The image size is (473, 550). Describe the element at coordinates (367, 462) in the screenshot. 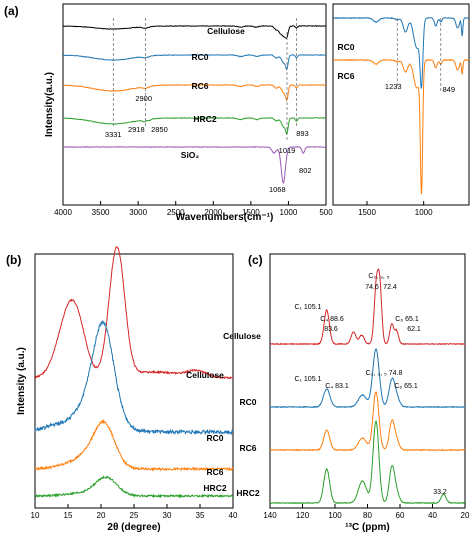

I see `panel-c-series-hrc2` at that location.